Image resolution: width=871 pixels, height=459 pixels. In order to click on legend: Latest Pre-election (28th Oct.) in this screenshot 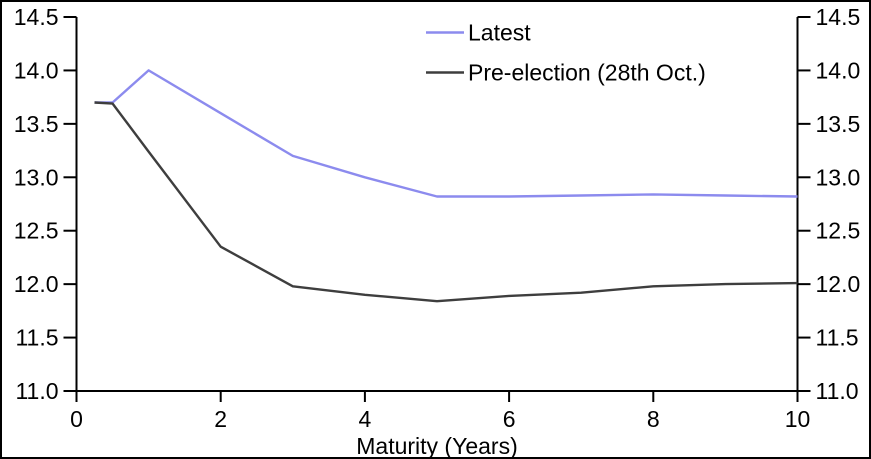, I will do `click(566, 53)`.